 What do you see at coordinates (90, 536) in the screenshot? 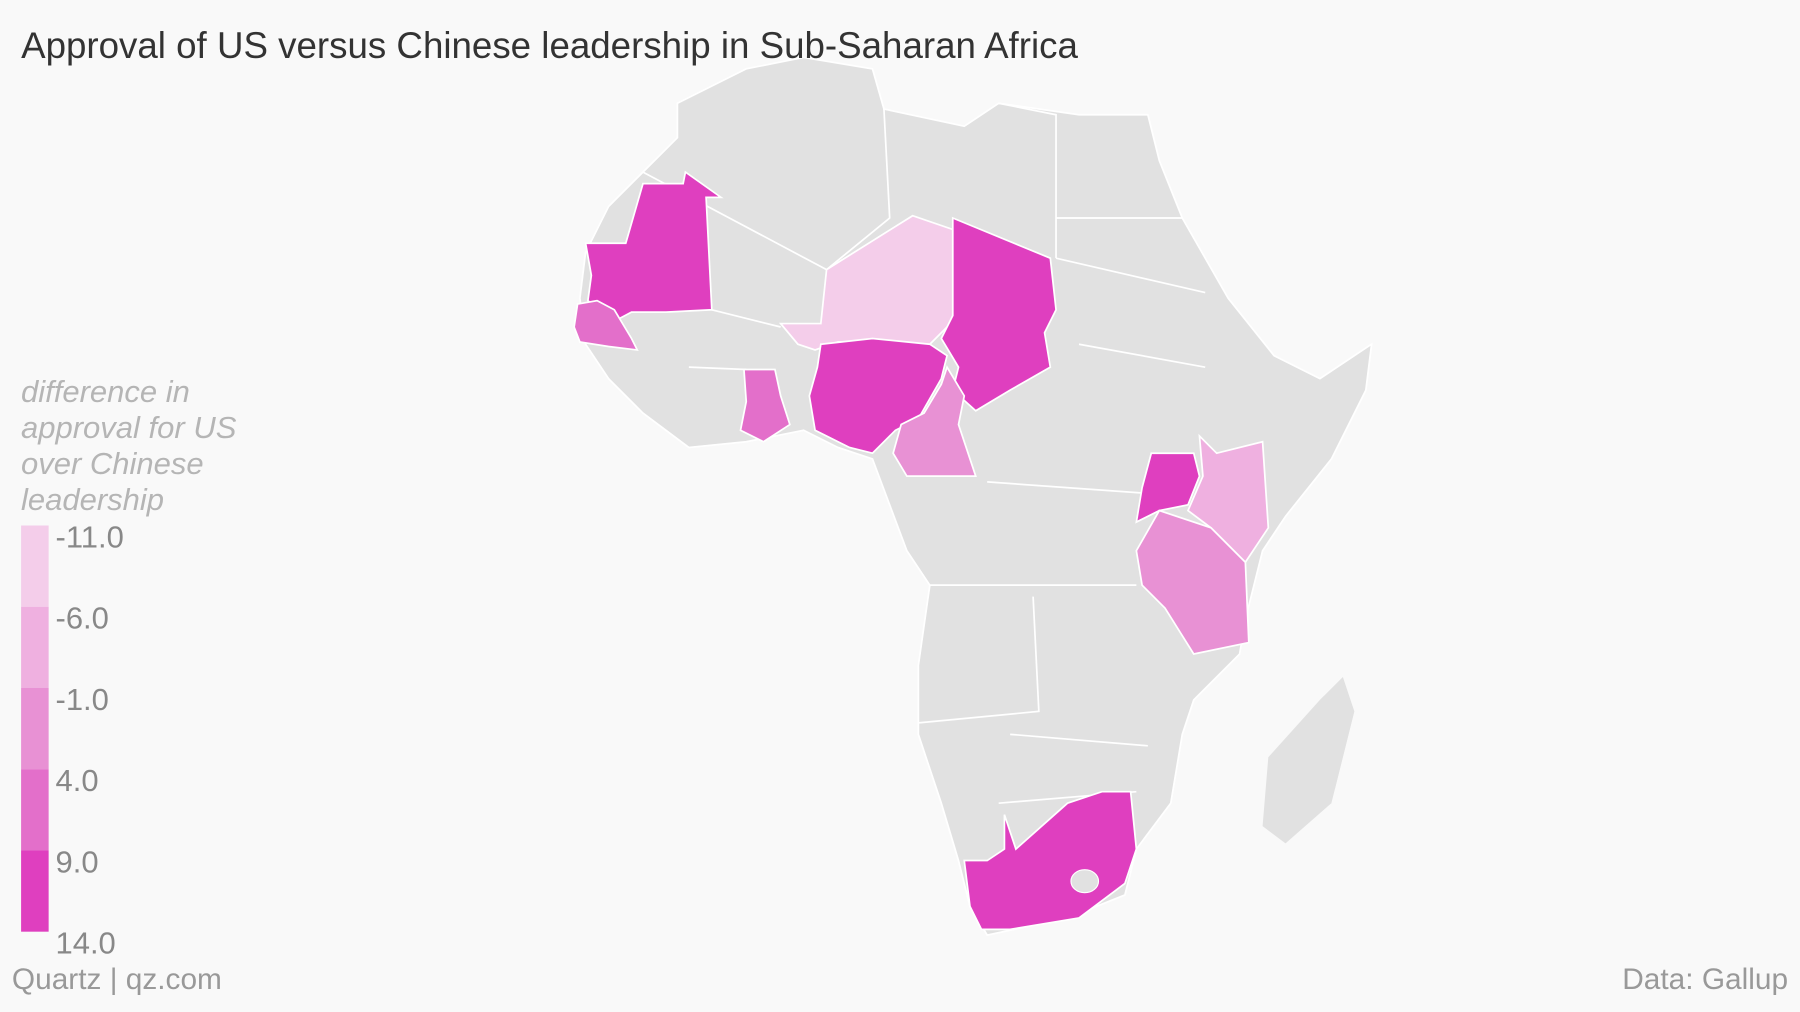
I see `legend-label: -11.0` at bounding box center [90, 536].